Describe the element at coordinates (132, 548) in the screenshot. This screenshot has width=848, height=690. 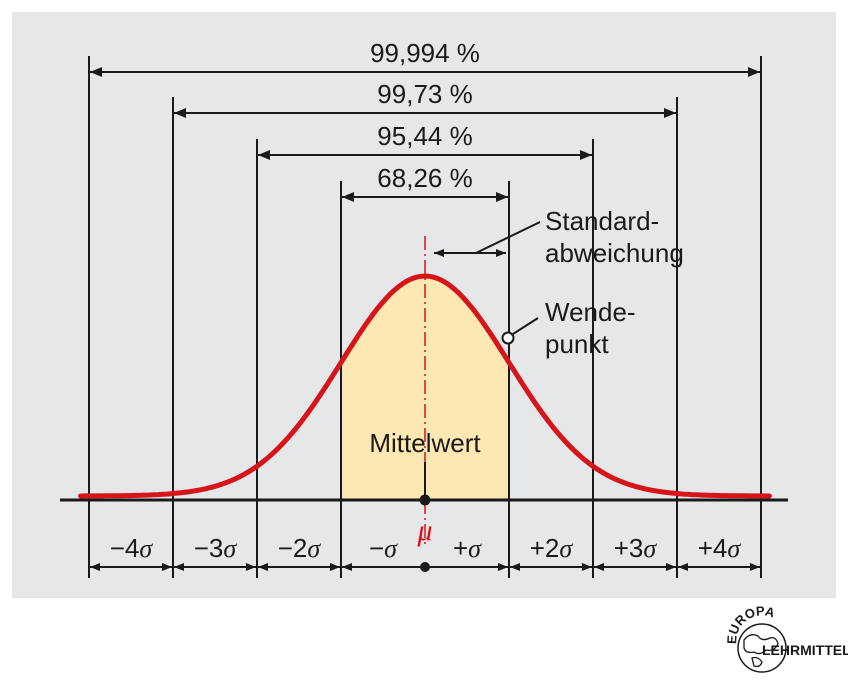
I see `sigma-label-1: −4σ` at that location.